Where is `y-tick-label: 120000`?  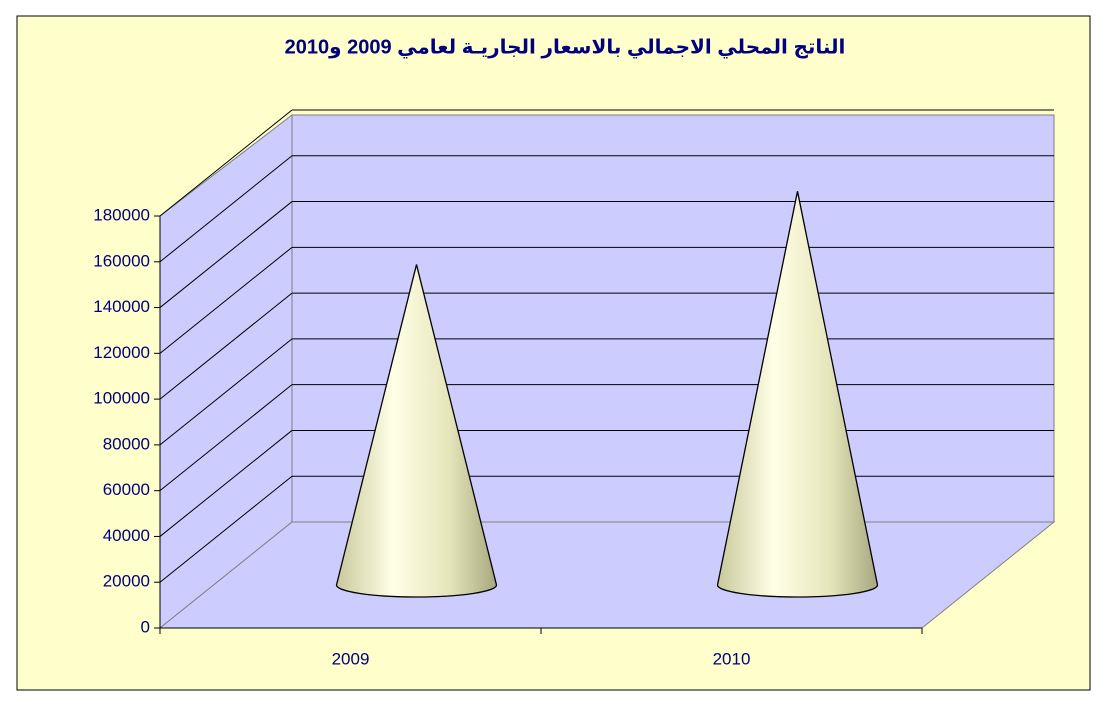
y-tick-label: 120000 is located at coordinates (121, 352).